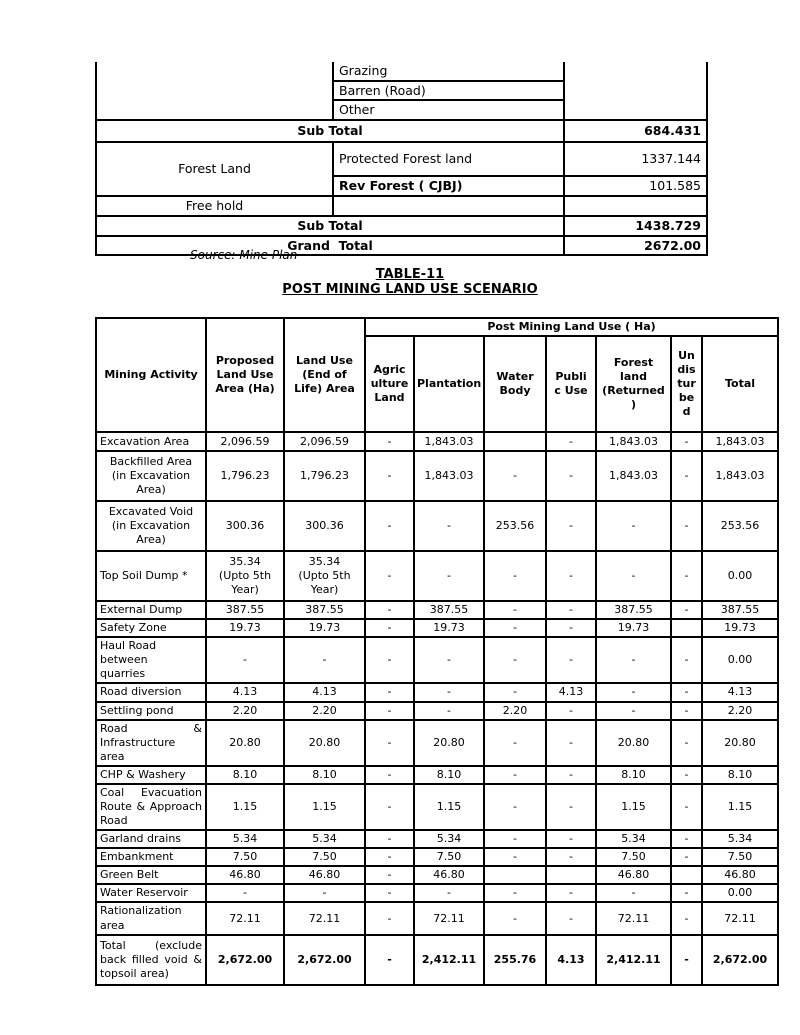  Describe the element at coordinates (324, 375) in the screenshot. I see `col-header-land-use-eol: Land Use (End of Life) Area` at that location.